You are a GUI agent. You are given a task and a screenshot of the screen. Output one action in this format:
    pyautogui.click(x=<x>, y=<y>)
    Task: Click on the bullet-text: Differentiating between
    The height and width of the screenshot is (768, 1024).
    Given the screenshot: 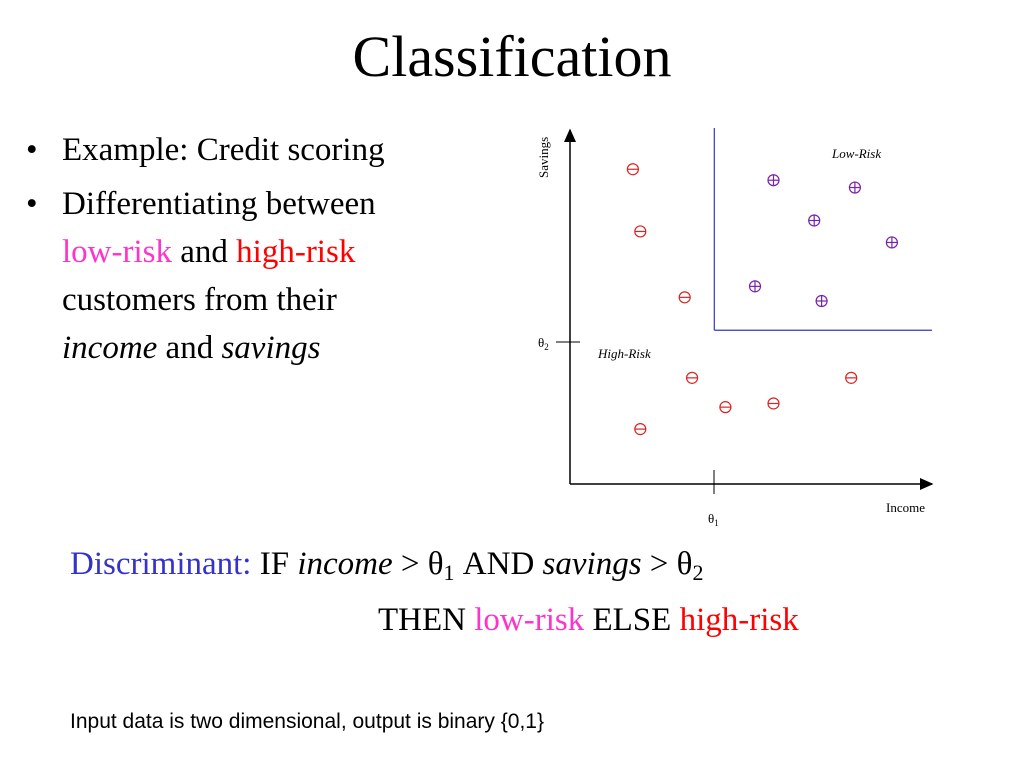 What is the action you would take?
    pyautogui.click(x=219, y=204)
    